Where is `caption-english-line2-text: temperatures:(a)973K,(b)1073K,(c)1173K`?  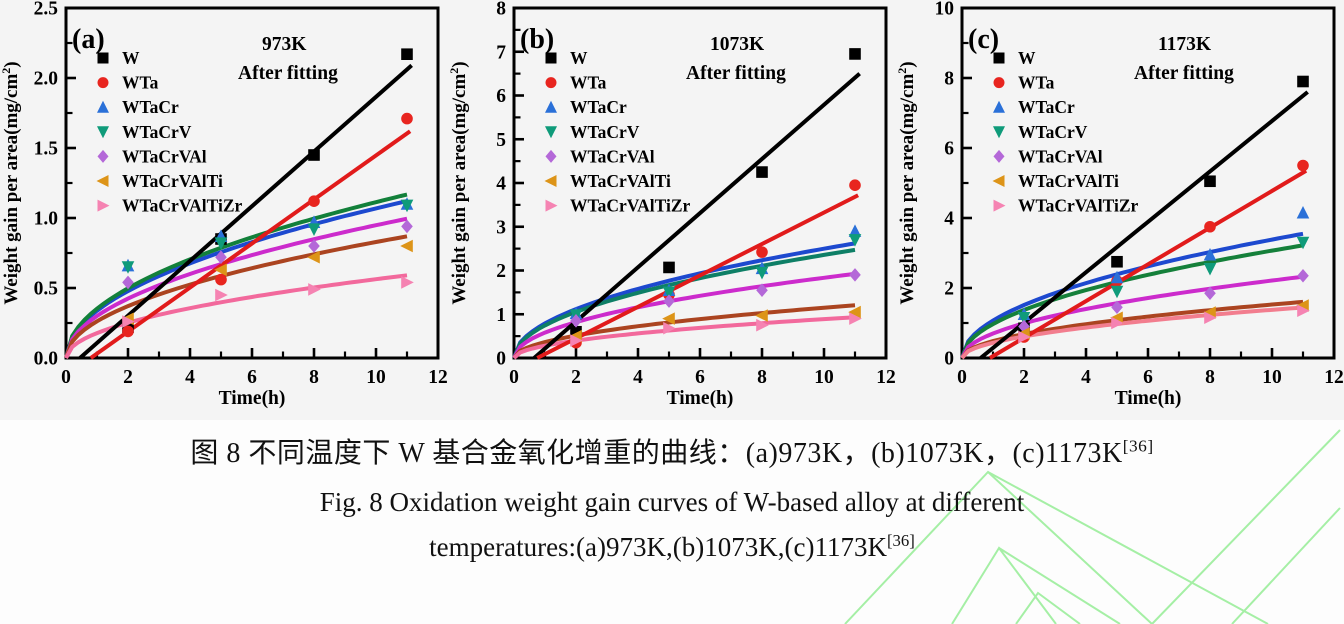
caption-english-line2-text: temperatures:(a)973K,(b)1073K,(c)1173K is located at coordinates (658, 547).